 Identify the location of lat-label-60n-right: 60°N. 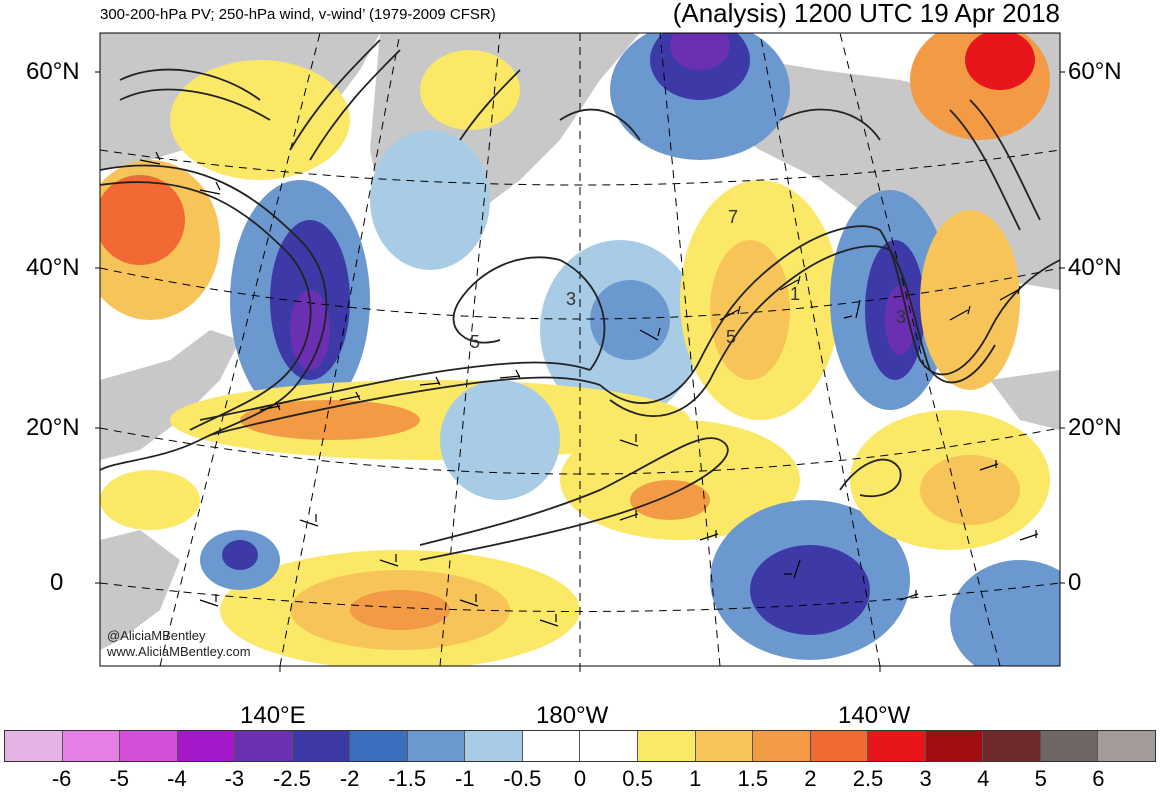
(1095, 71).